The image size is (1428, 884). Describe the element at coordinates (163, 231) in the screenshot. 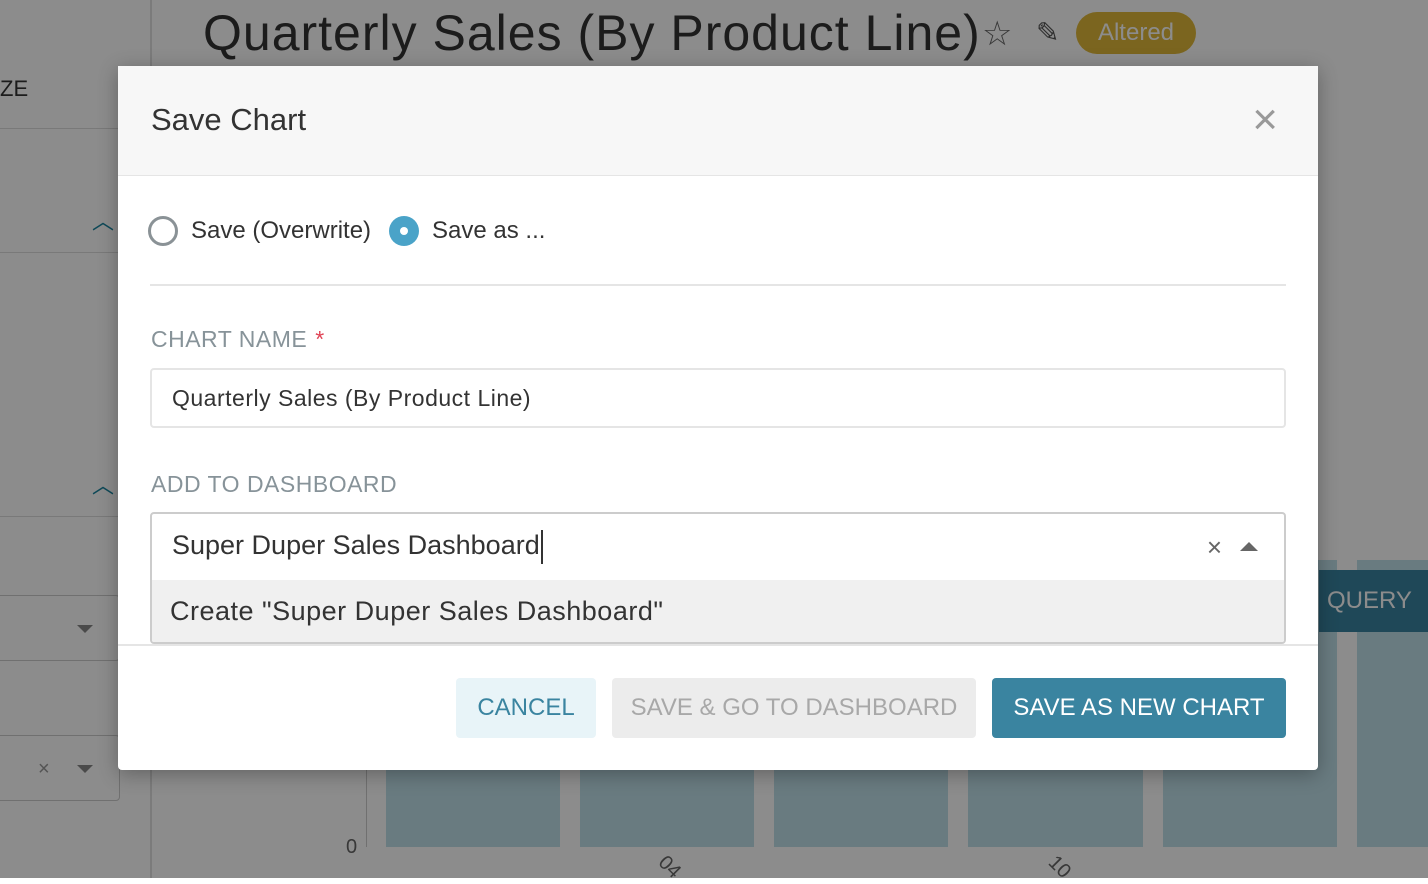

I see `radio-overwrite` at that location.